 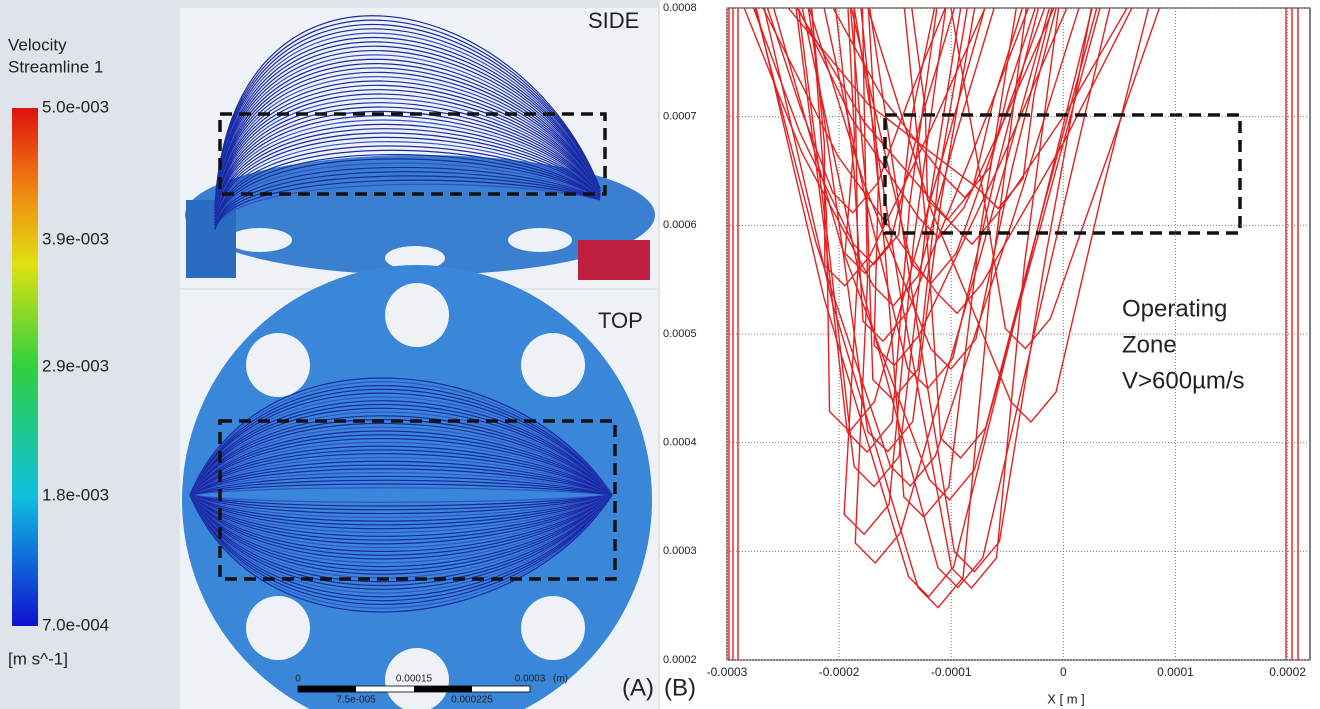 What do you see at coordinates (680, 443) in the screenshot?
I see `y-tick-label: 0.0004` at bounding box center [680, 443].